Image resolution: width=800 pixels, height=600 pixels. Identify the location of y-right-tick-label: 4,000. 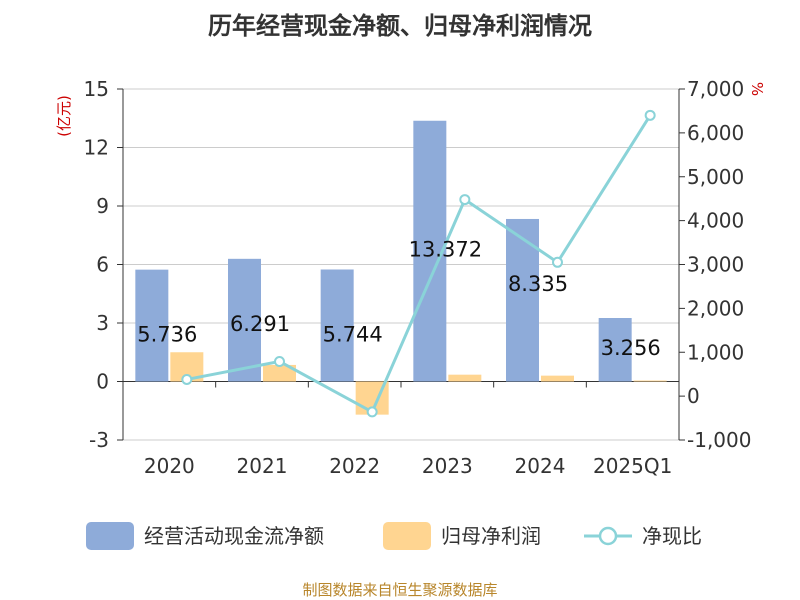
(715, 221).